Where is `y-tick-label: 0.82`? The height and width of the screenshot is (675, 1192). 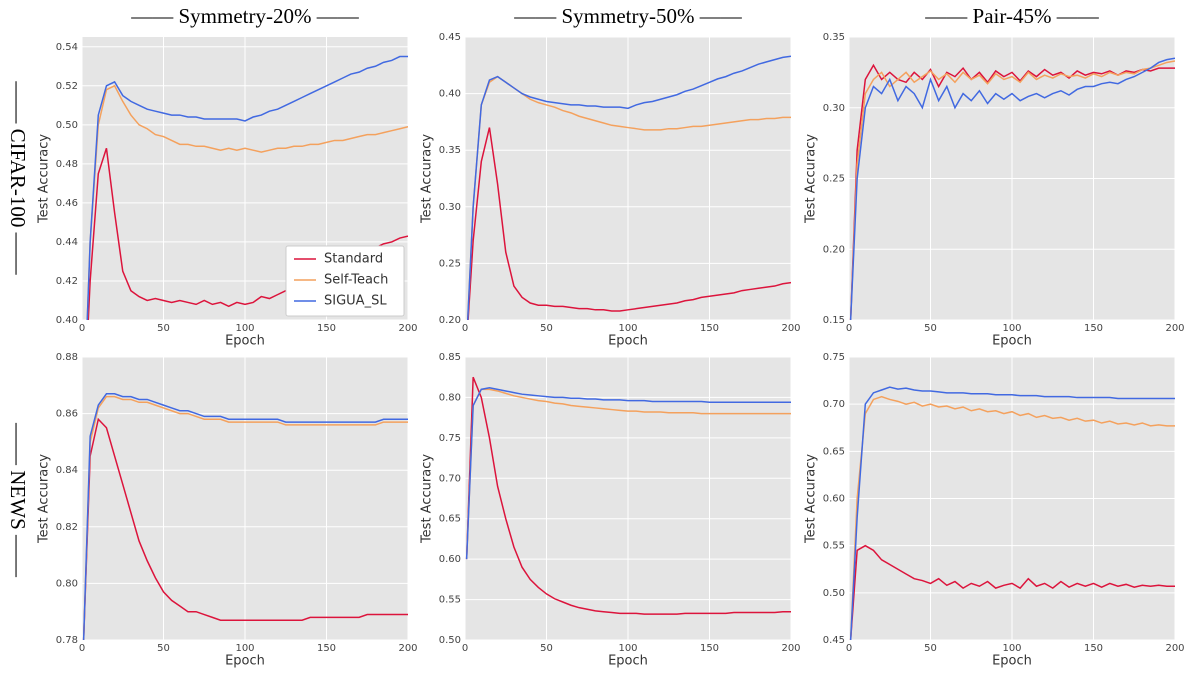
y-tick-label: 0.82 is located at coordinates (67, 527).